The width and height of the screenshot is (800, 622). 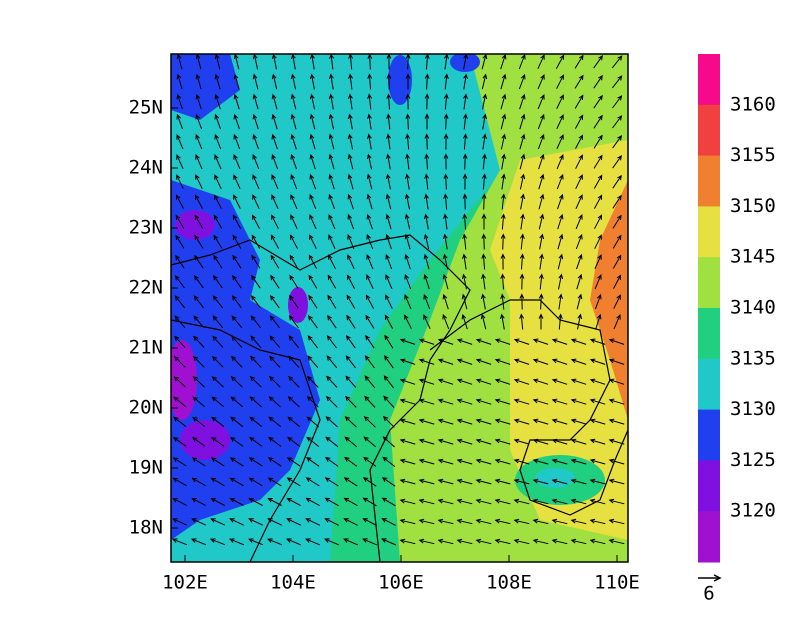 I want to click on field-blue-top, so click(x=205, y=87).